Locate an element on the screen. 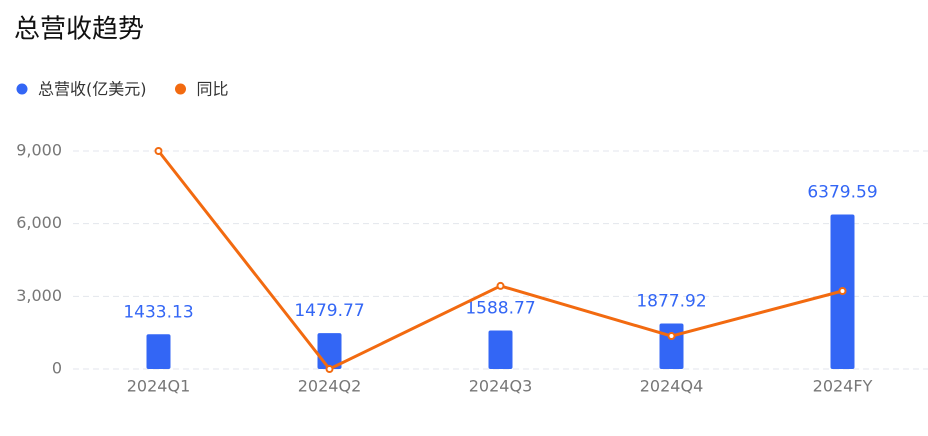  y-tick-label: 3,000 is located at coordinates (39, 295).